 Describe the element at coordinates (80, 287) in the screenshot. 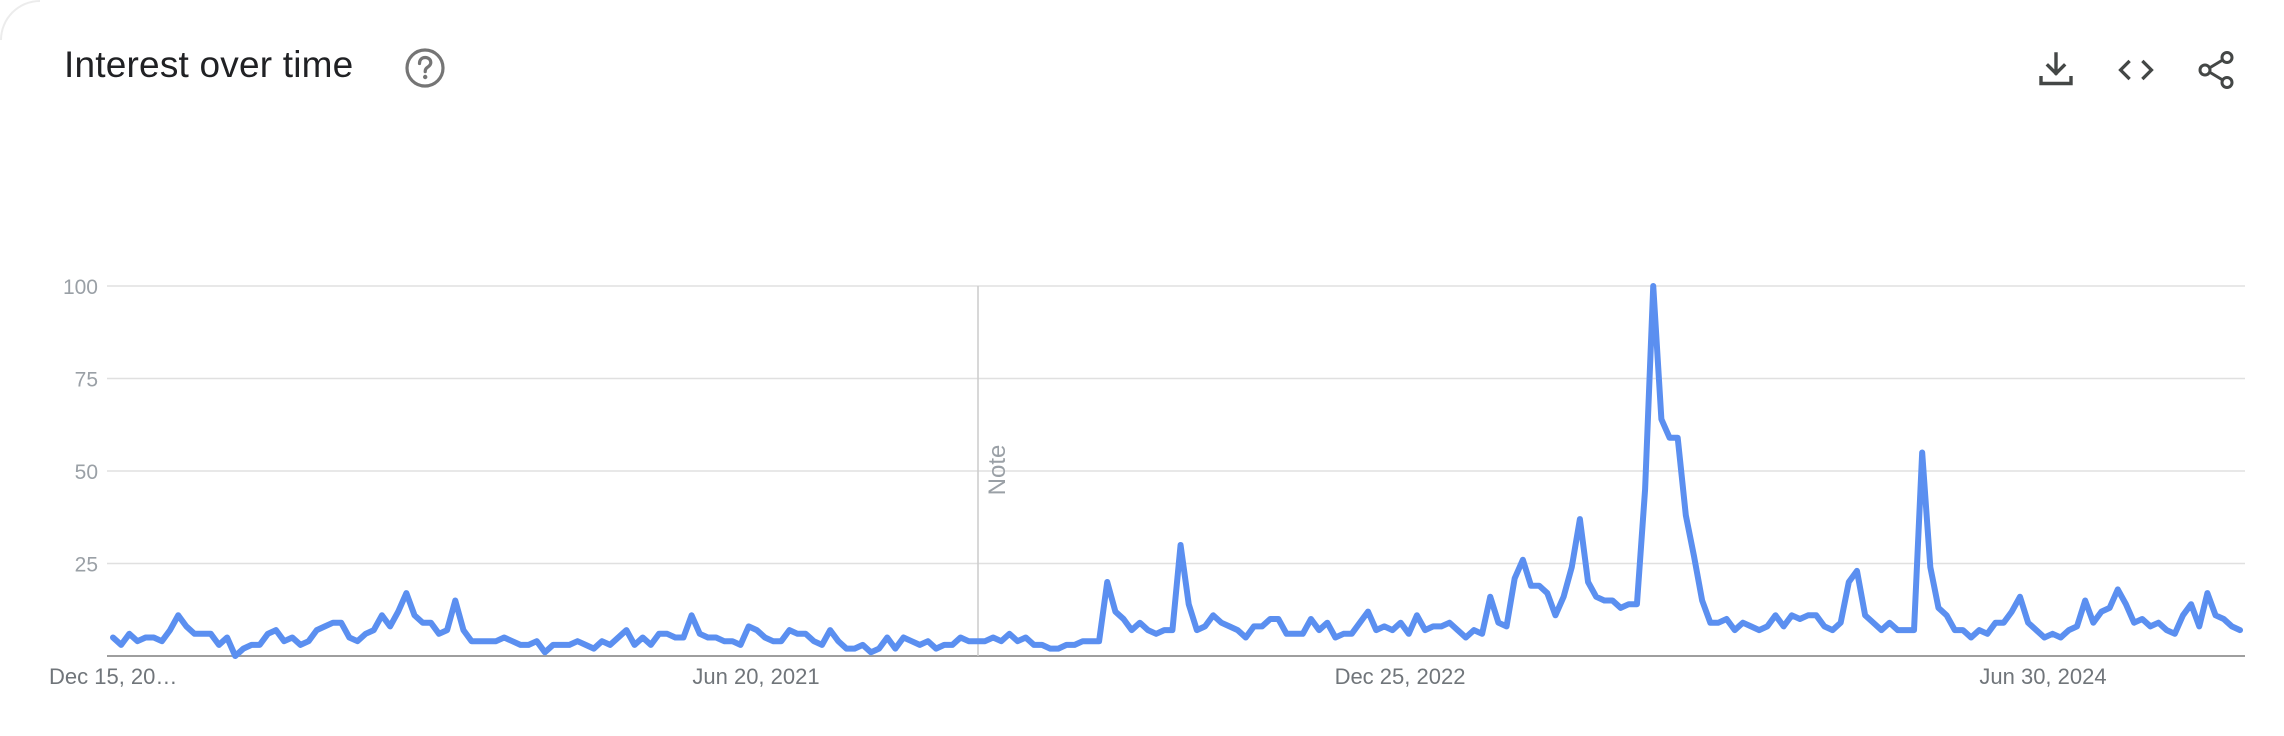

I see `y-tick-label: 100` at that location.